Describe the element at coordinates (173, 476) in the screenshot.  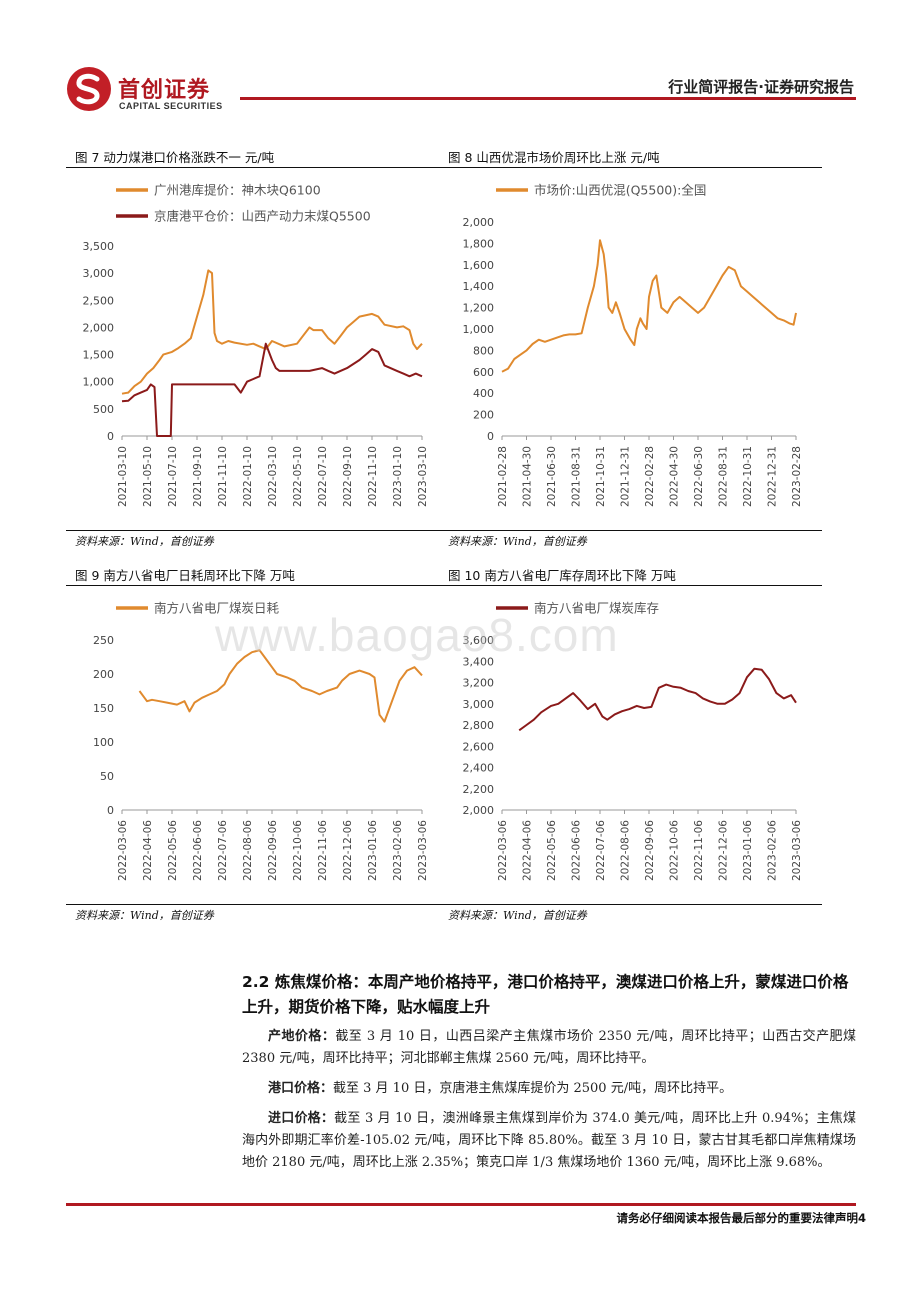
I see `fig7-xtick-label: 2021-07-10` at that location.